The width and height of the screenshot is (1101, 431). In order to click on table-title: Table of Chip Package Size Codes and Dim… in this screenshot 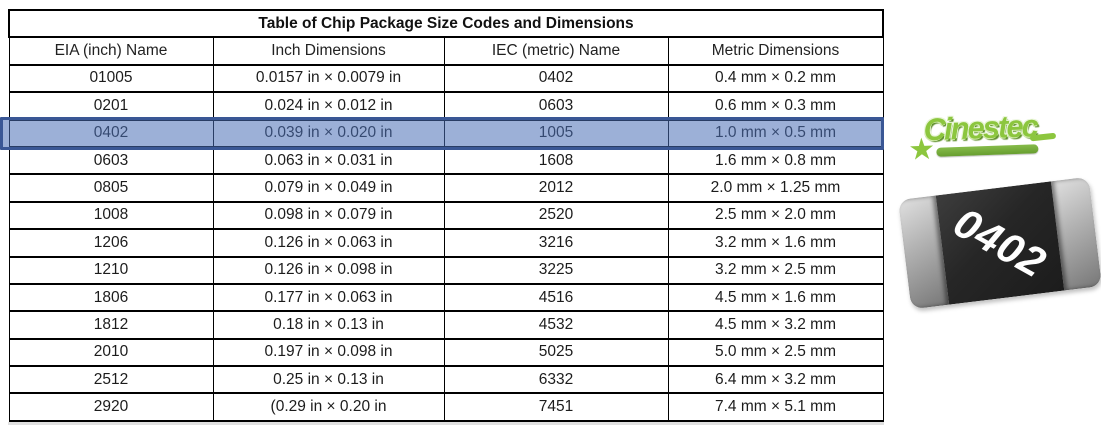, I will do `click(446, 23)`.